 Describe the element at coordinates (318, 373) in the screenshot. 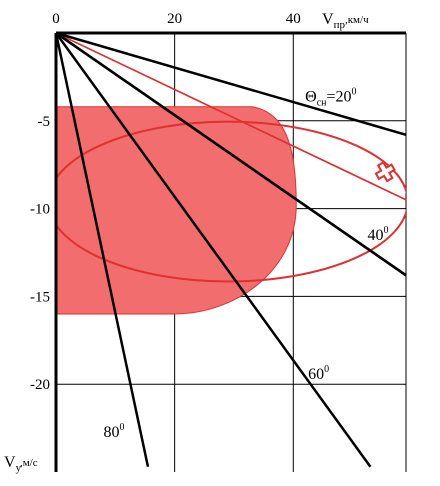

I see `ray-label-60: 600` at that location.